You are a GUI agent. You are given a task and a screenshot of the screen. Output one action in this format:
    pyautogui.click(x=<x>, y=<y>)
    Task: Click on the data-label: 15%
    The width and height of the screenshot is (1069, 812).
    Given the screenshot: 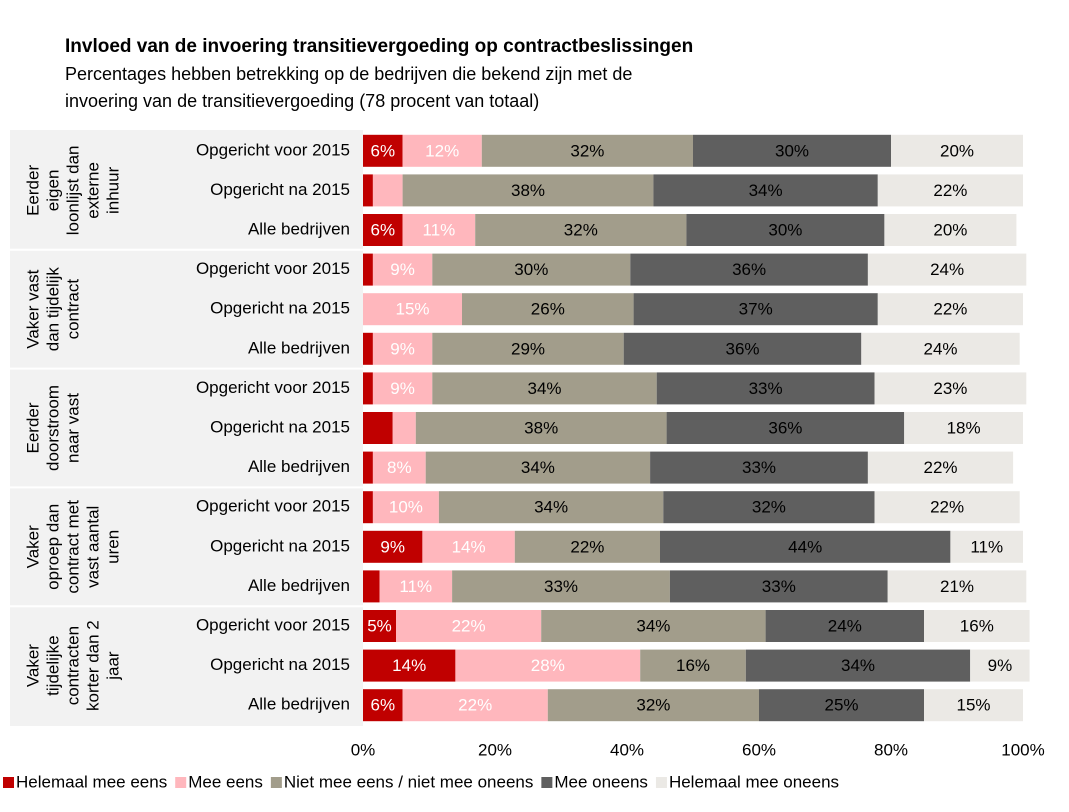 What is the action you would take?
    pyautogui.click(x=412, y=309)
    